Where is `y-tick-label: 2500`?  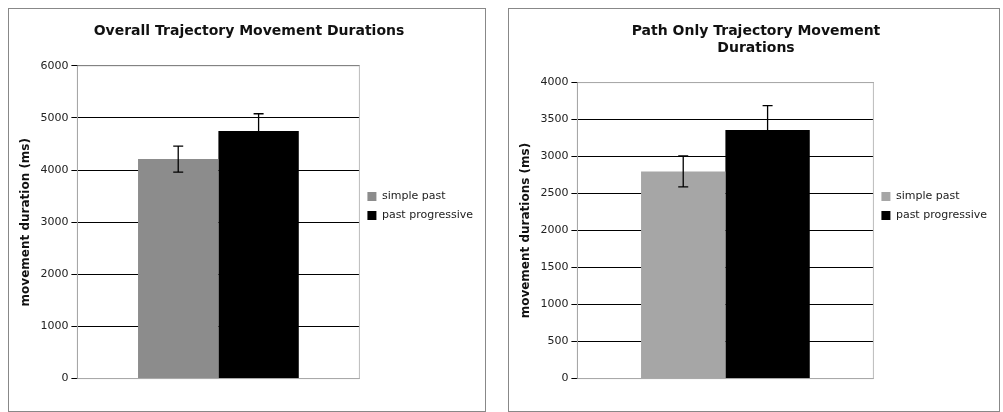
y-tick-label: 2500 is located at coordinates (554, 193).